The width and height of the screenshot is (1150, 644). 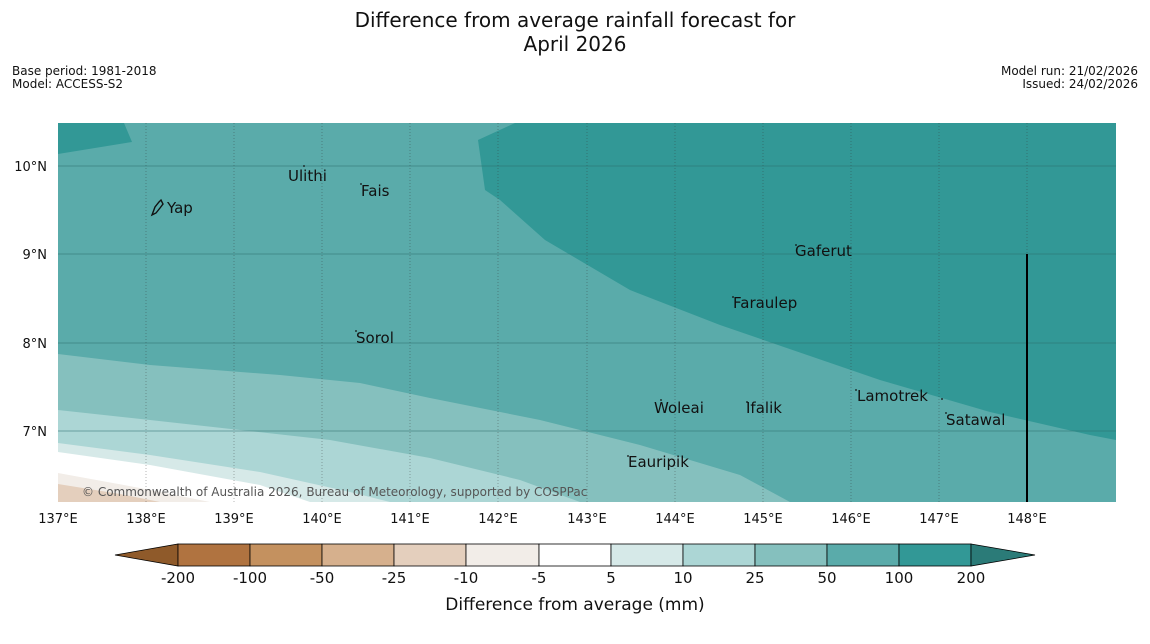 What do you see at coordinates (375, 338) in the screenshot?
I see `place-sorol: Sorol` at bounding box center [375, 338].